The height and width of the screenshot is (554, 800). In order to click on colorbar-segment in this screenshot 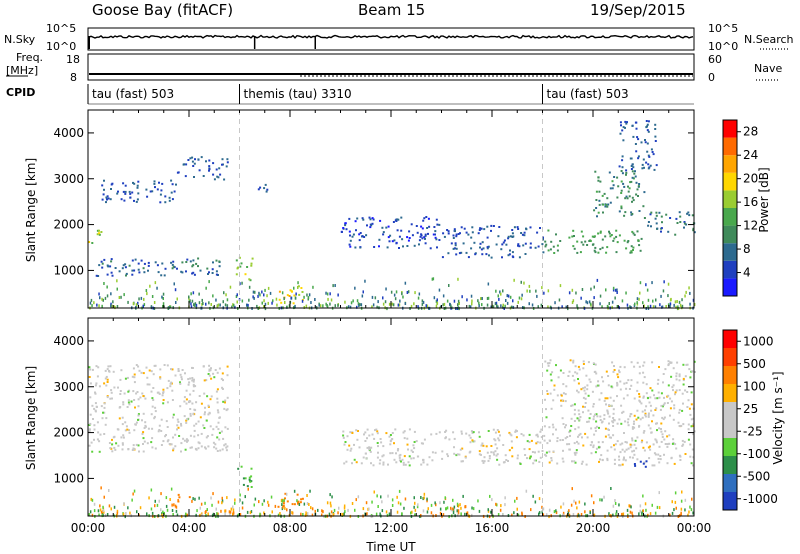, I will do `click(730, 146)`.